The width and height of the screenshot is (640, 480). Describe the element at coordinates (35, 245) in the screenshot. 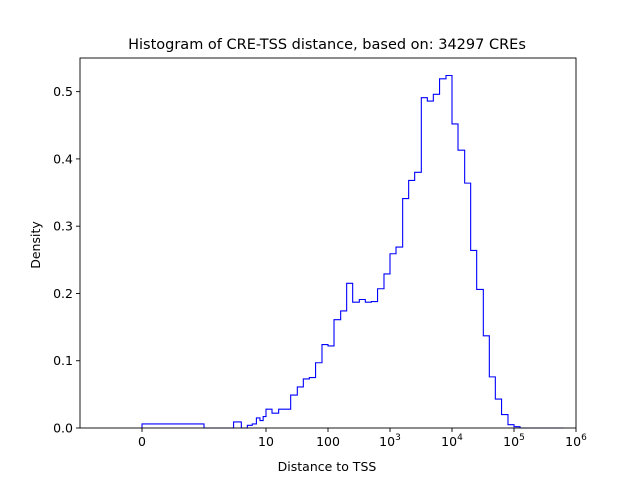

I see `y-axis-label: Density` at that location.